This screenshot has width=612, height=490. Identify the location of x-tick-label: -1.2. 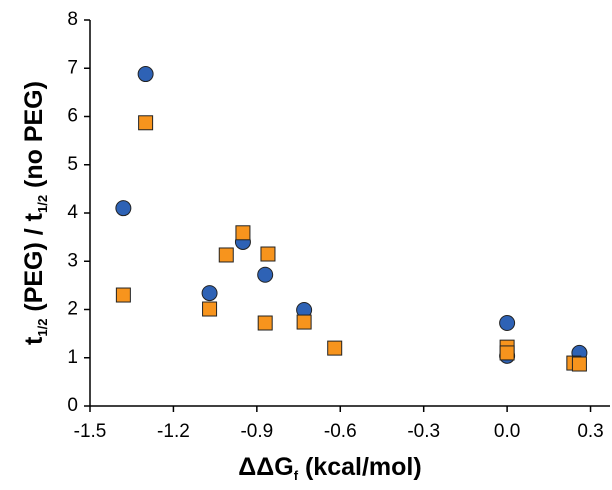
(173, 431).